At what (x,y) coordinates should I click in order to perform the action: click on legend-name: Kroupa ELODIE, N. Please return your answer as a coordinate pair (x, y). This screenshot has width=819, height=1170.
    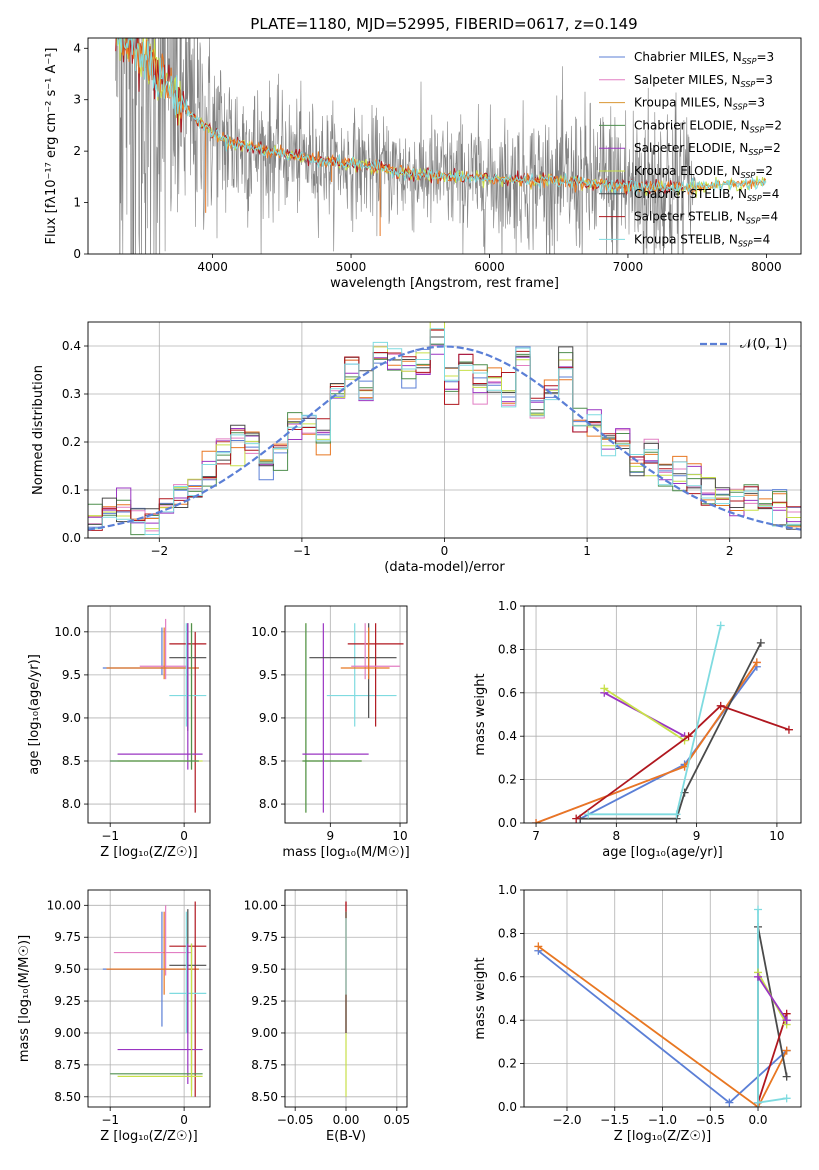
    Looking at the image, I should click on (687, 171).